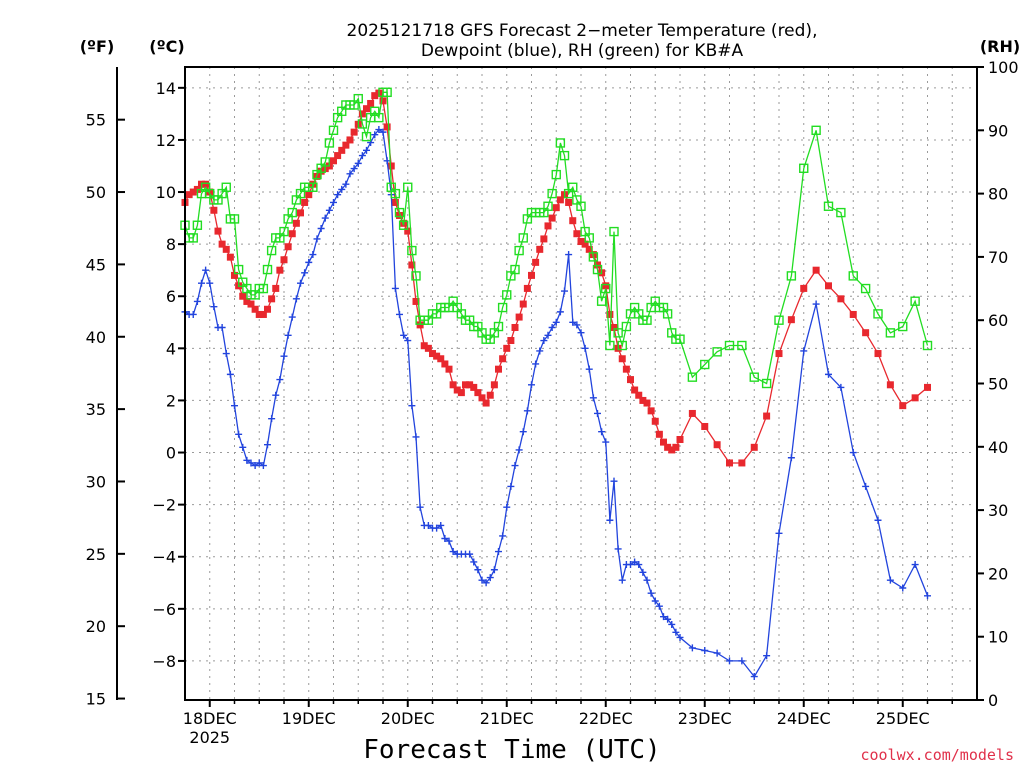 The height and width of the screenshot is (768, 1024). What do you see at coordinates (606, 718) in the screenshot?
I see `x-tick-label: 22DEC` at bounding box center [606, 718].